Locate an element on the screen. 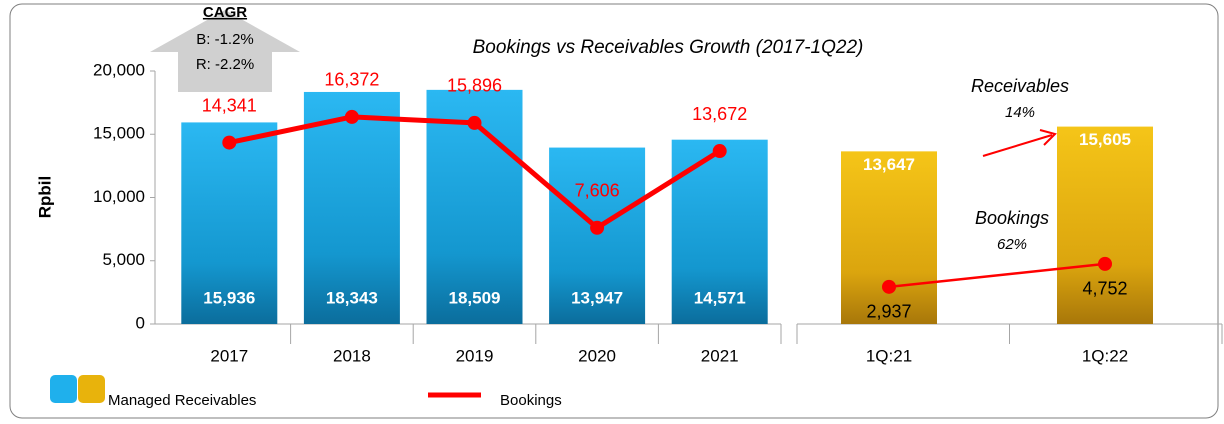 Image resolution: width=1224 pixels, height=424 pixels. cagr-r: R: -2.2% is located at coordinates (225, 64).